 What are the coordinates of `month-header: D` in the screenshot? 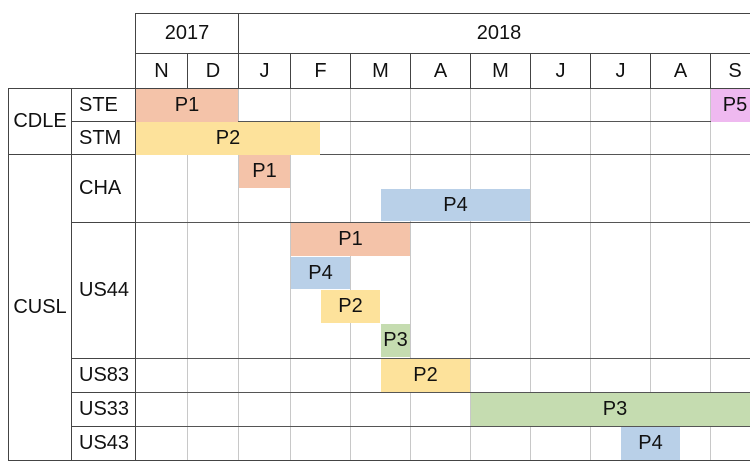 It's located at (213, 71).